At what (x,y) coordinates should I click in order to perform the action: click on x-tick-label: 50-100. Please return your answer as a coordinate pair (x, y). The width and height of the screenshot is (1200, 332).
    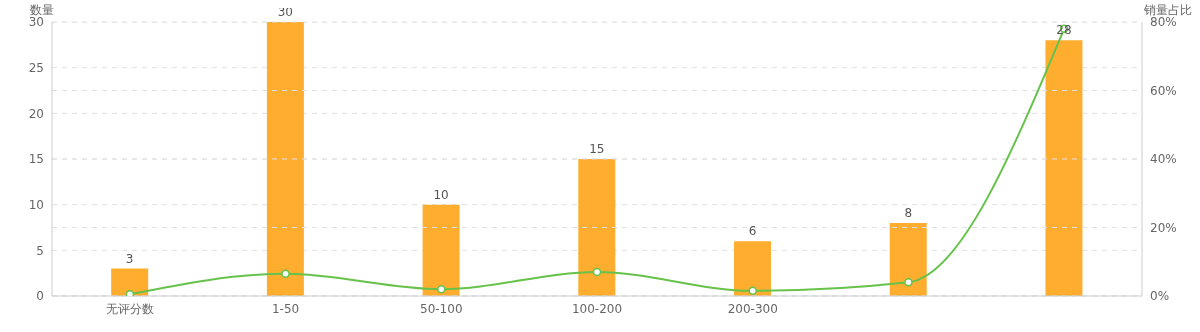
    Looking at the image, I should click on (441, 308).